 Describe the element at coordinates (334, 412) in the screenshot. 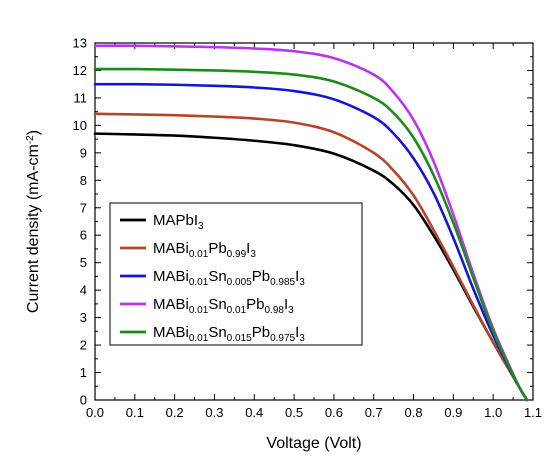

I see `x-tick-label: 0.6` at that location.